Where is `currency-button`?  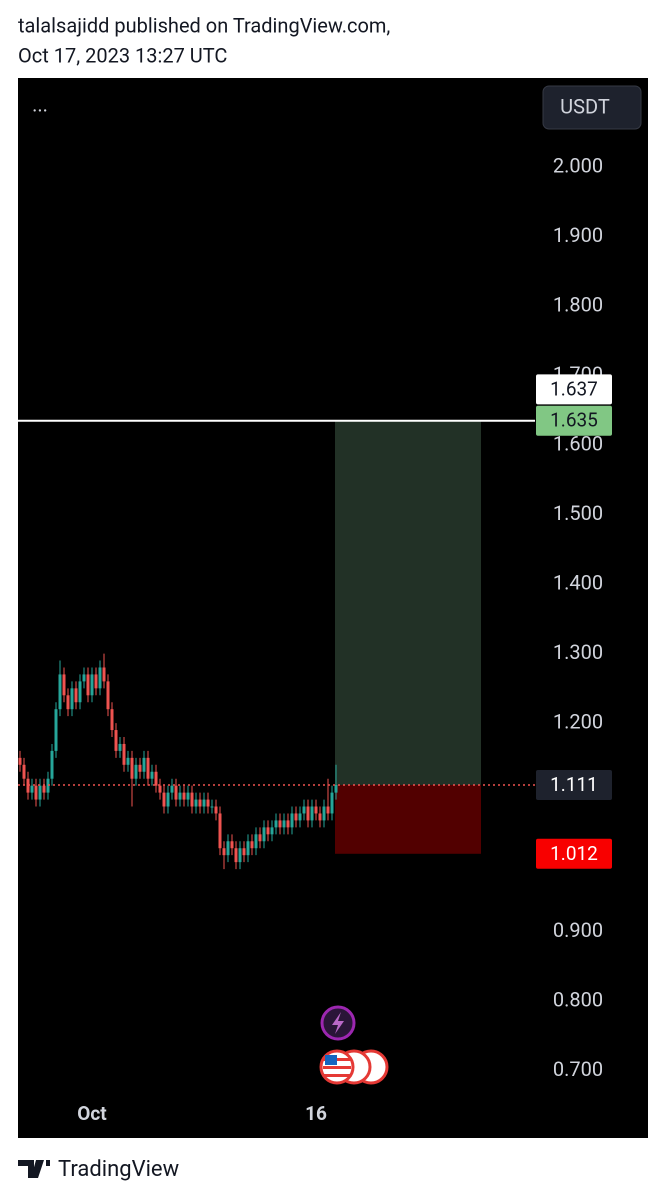 currency-button is located at coordinates (592, 107).